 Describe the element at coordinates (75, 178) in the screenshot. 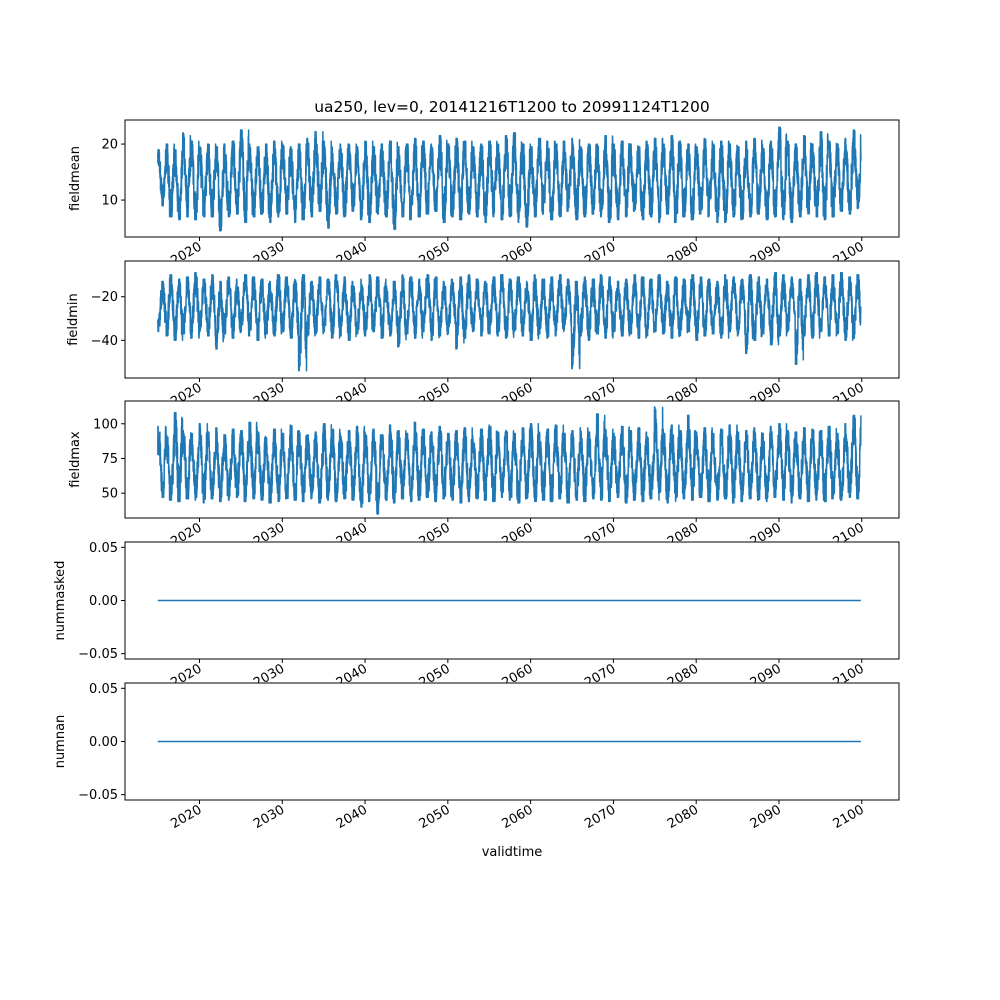

I see `y-axis-label: fieldmean` at that location.